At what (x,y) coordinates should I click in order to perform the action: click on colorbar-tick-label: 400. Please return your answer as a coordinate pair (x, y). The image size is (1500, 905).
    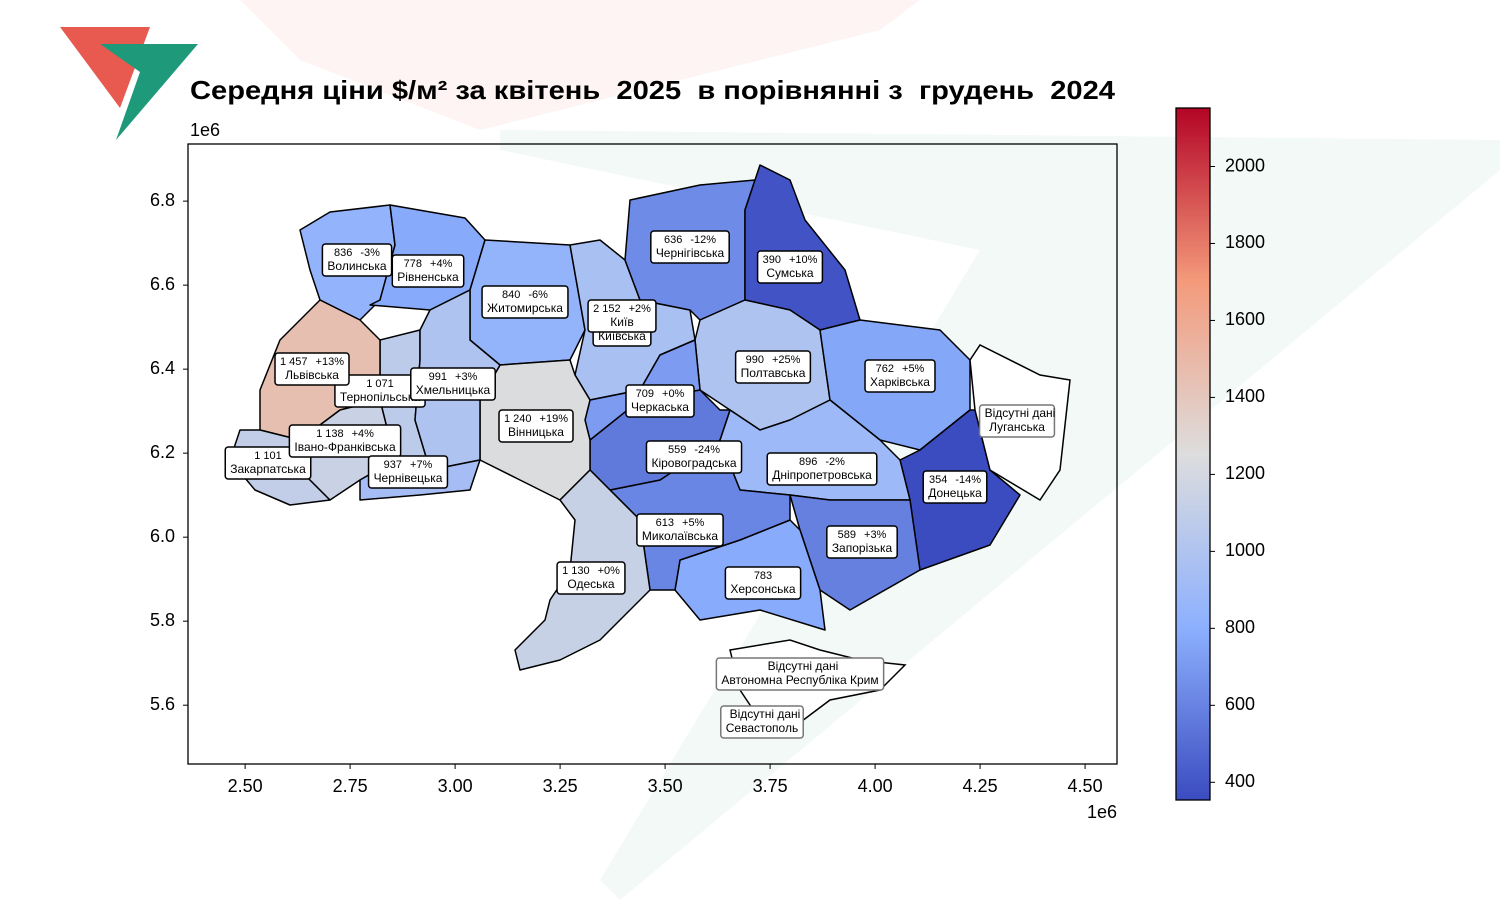
    Looking at the image, I should click on (1240, 781).